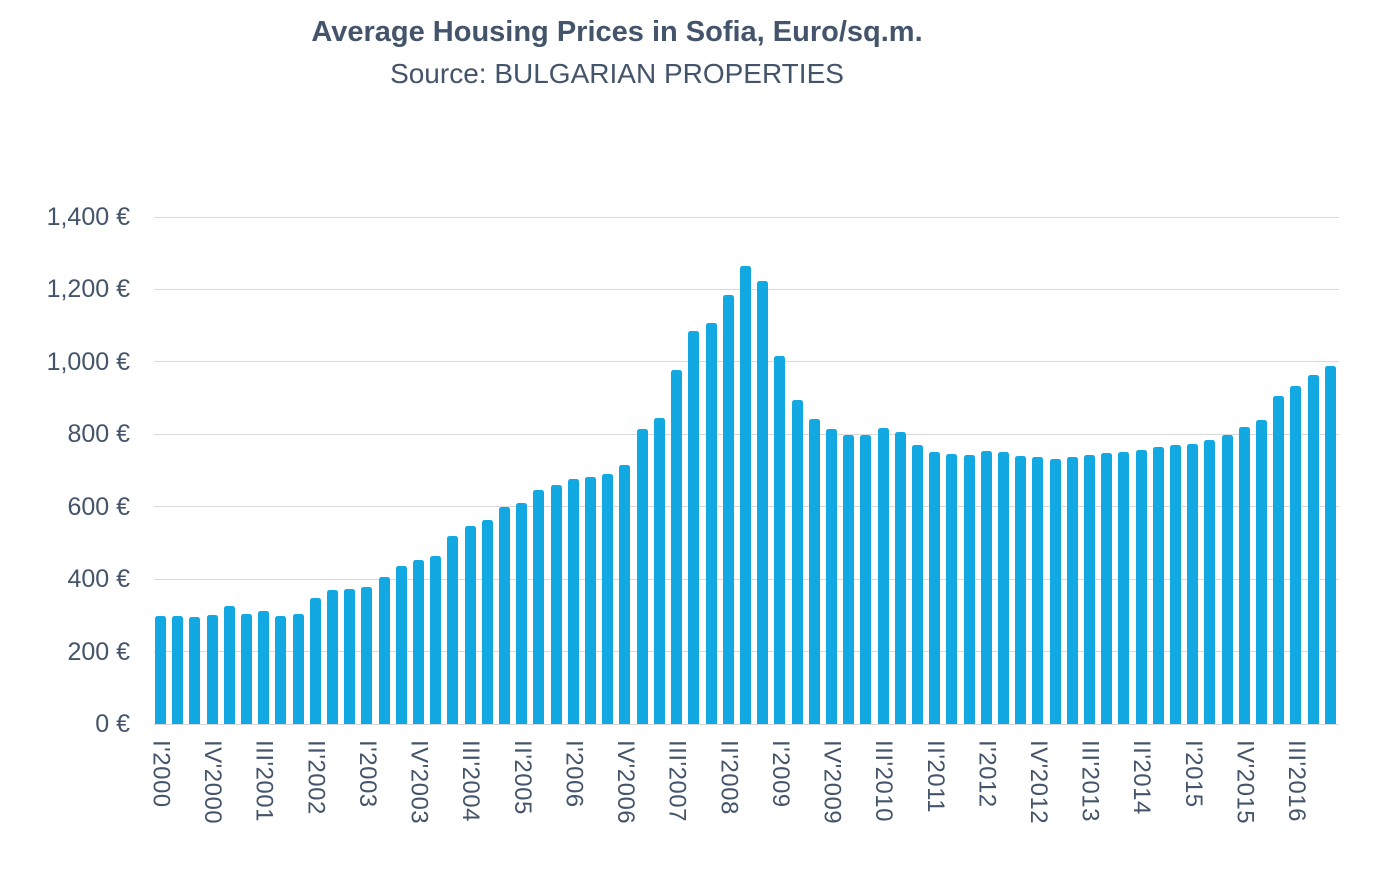 The width and height of the screenshot is (1374, 885). Describe the element at coordinates (88, 289) in the screenshot. I see `y-axis-tick-label: 1,200 €` at that location.